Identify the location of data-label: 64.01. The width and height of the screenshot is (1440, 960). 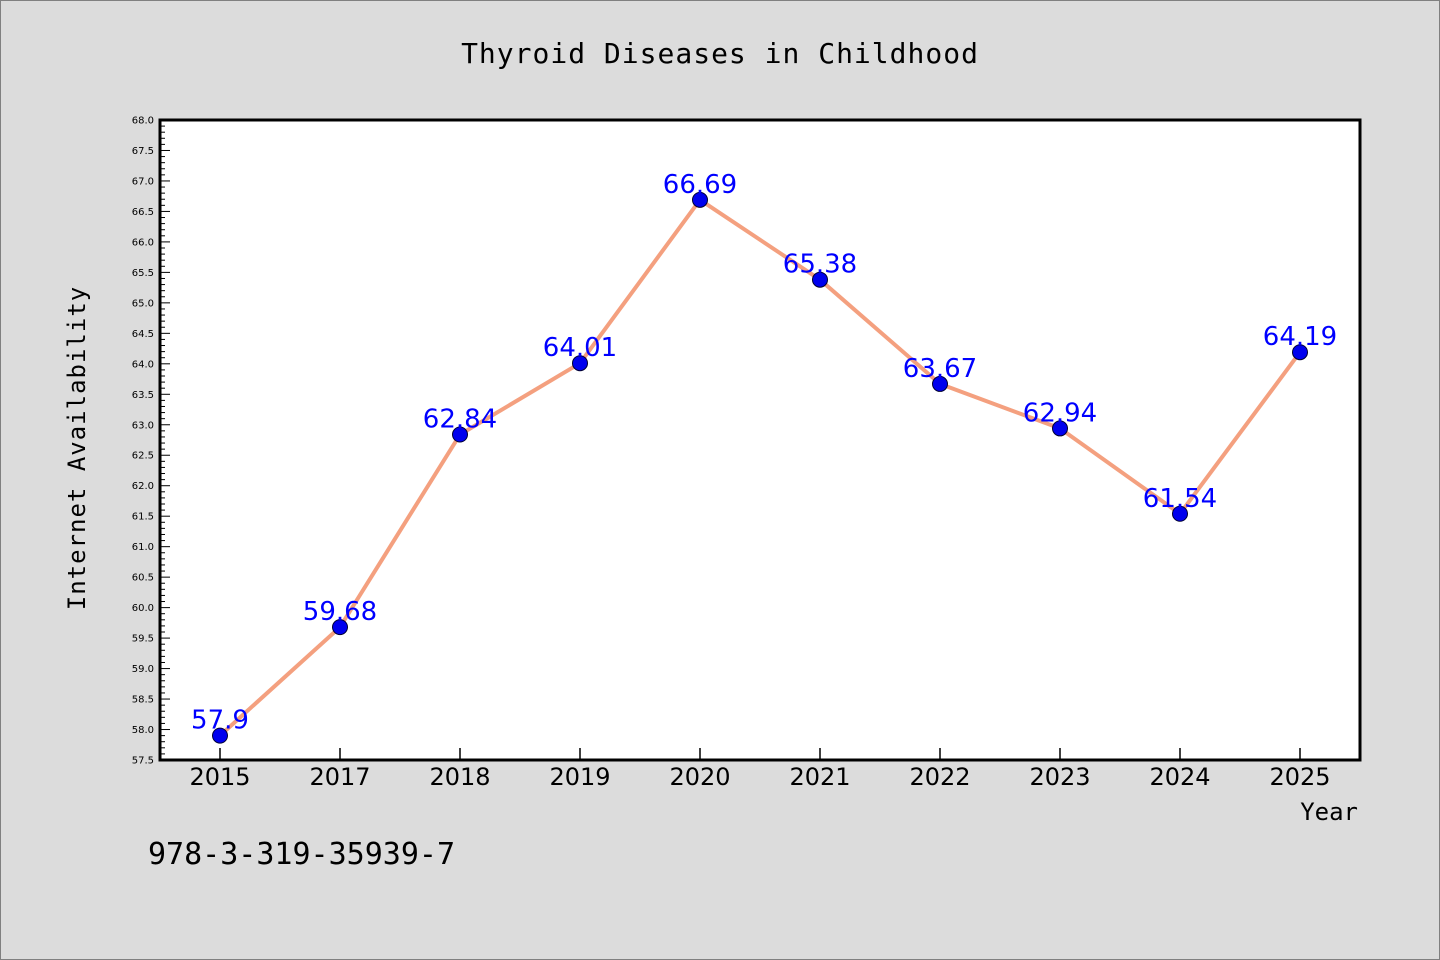
(580, 348).